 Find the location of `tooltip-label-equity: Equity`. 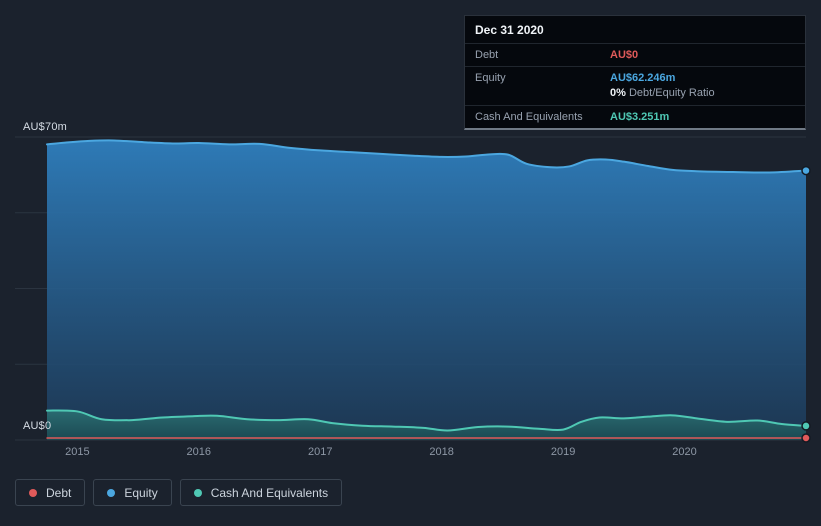

tooltip-label-equity: Equity is located at coordinates (490, 78).